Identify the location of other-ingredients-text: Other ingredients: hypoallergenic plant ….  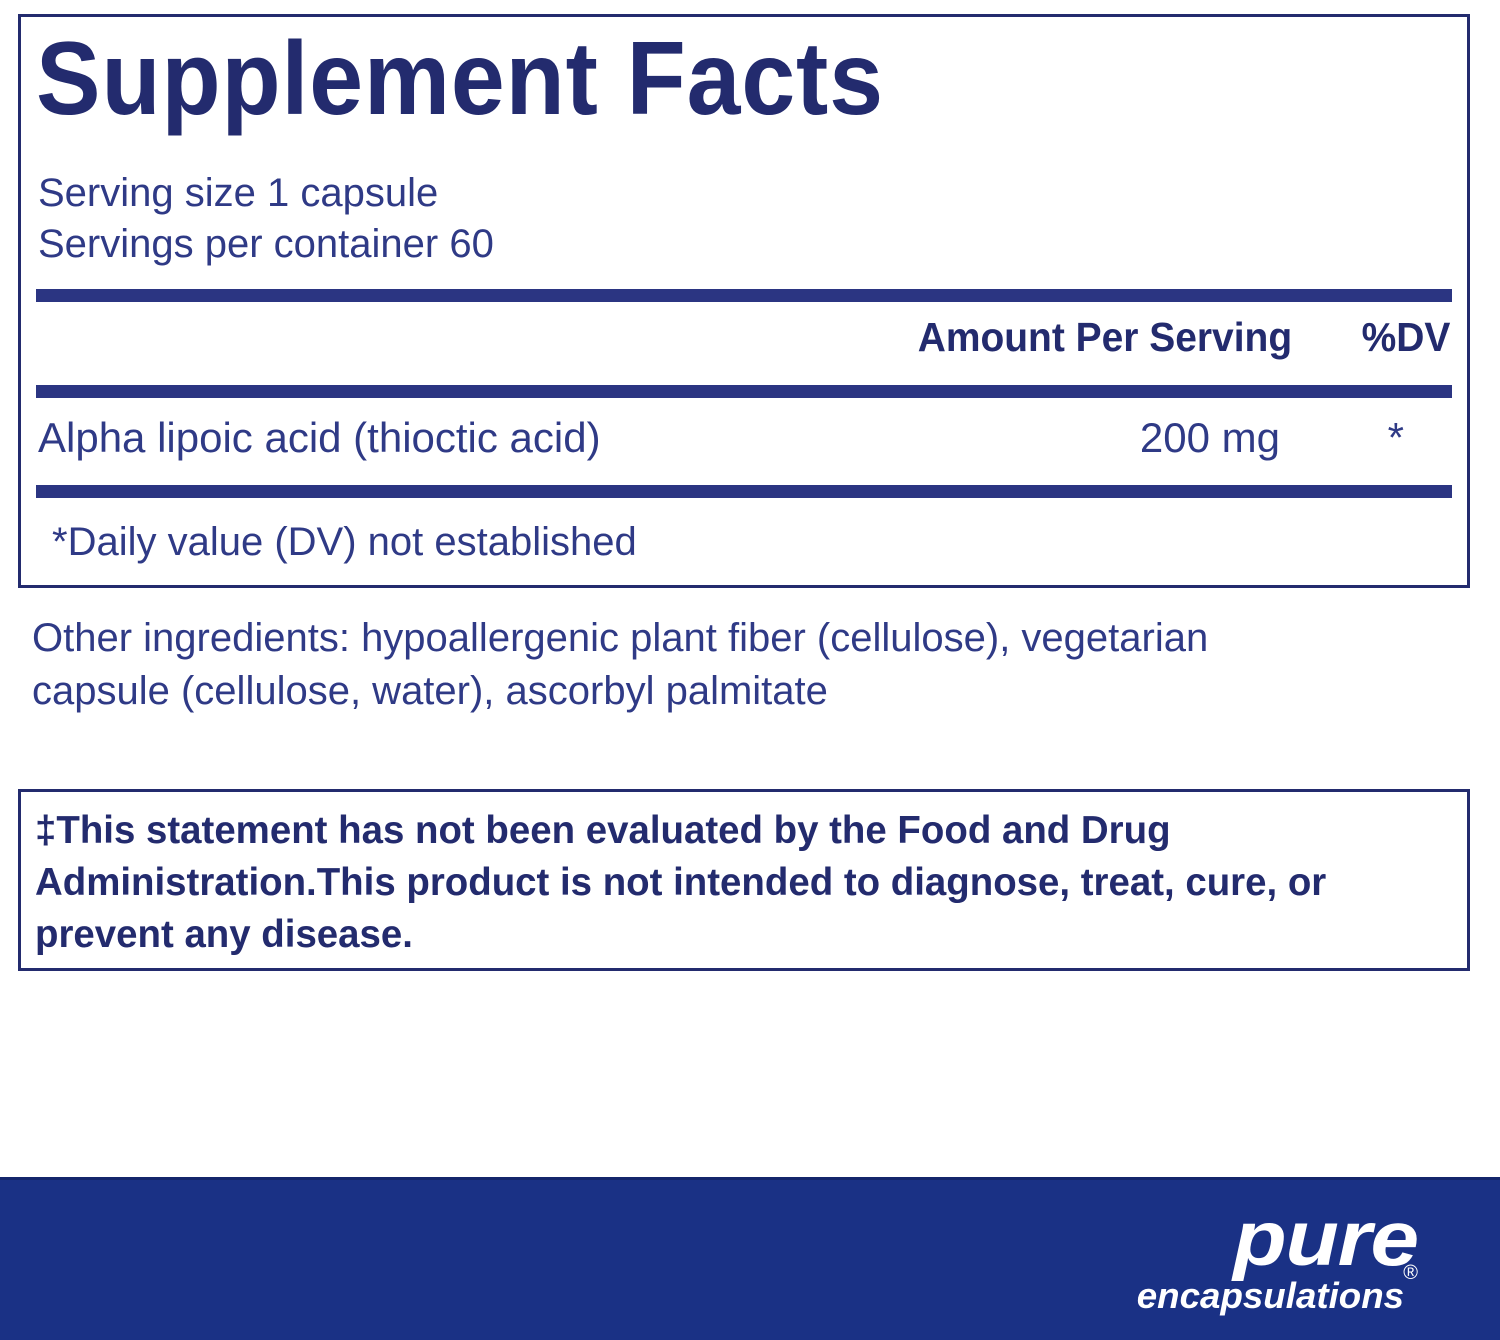
(620, 664).